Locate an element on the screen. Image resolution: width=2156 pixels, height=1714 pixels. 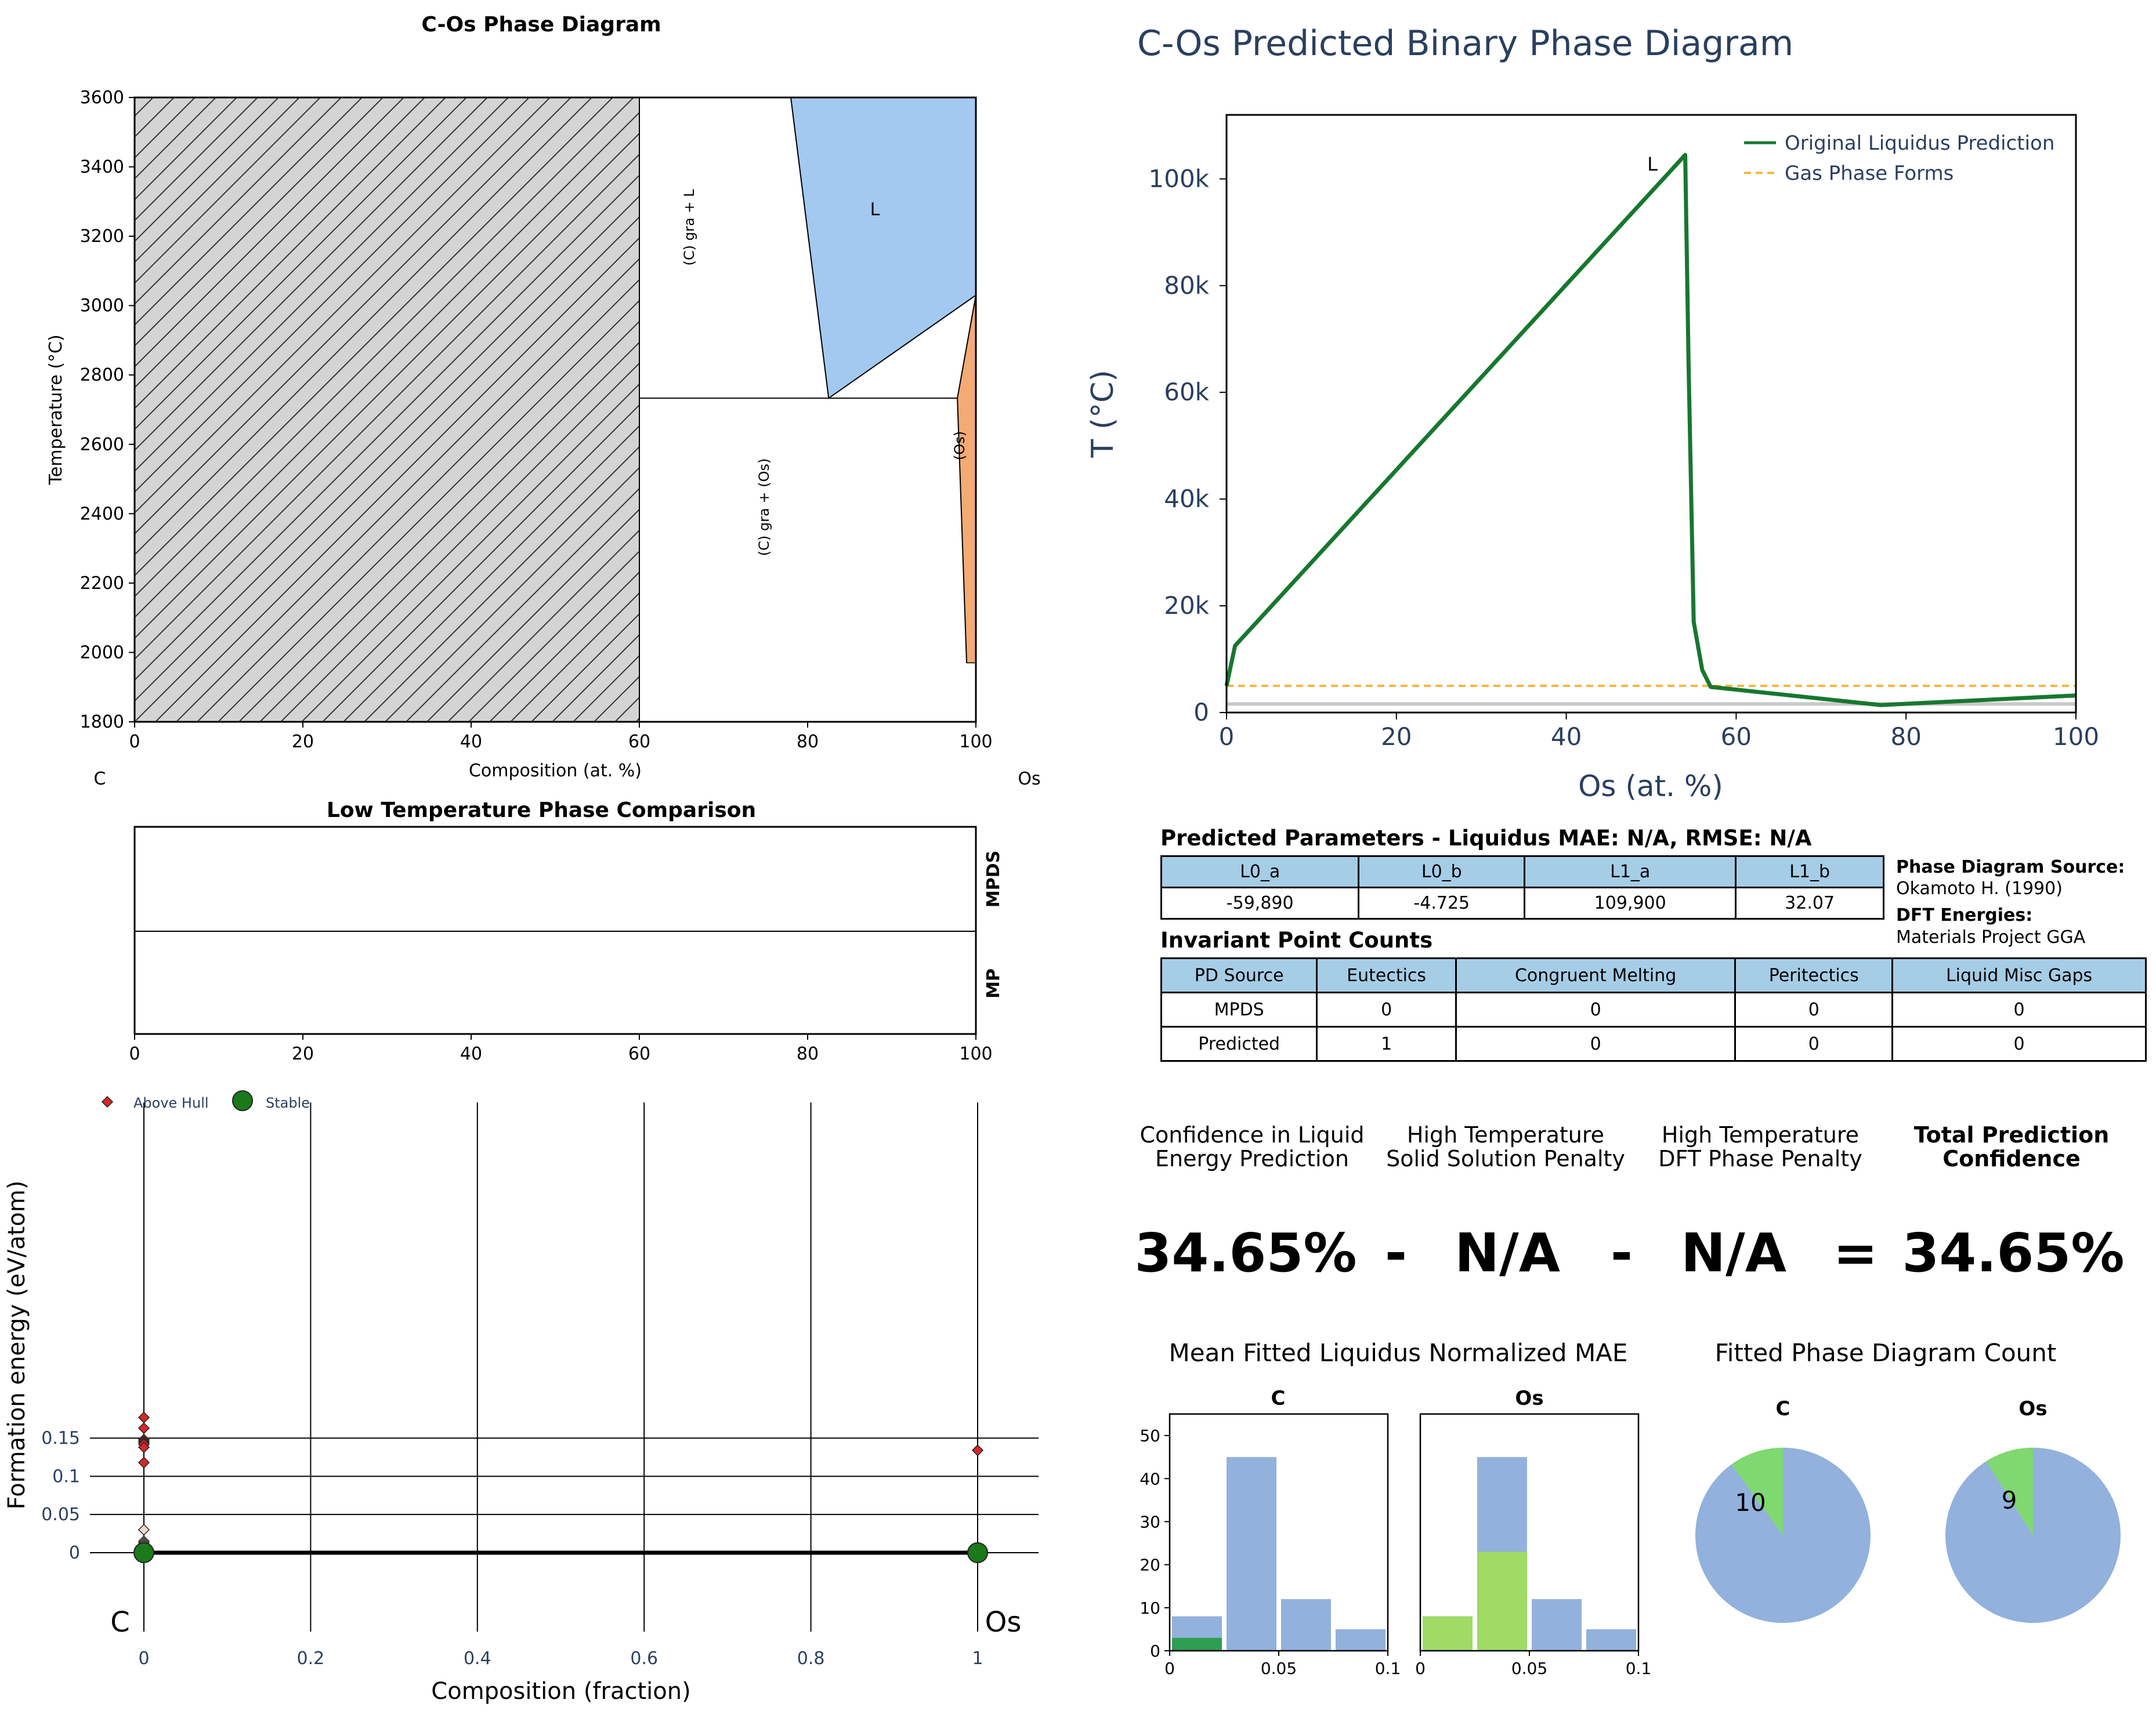
conf-label-2b: Solid Solution Penalty is located at coordinates (1505, 1159).